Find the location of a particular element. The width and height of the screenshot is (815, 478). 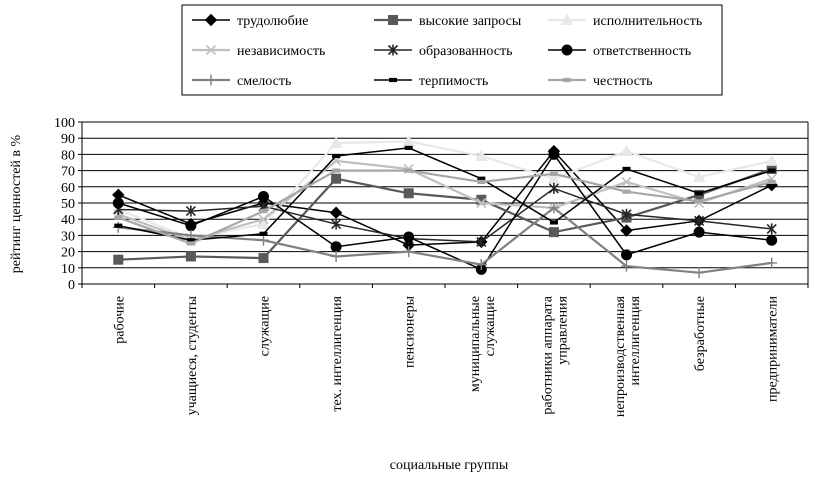

x-tick-label: безработные is located at coordinates (700, 333).